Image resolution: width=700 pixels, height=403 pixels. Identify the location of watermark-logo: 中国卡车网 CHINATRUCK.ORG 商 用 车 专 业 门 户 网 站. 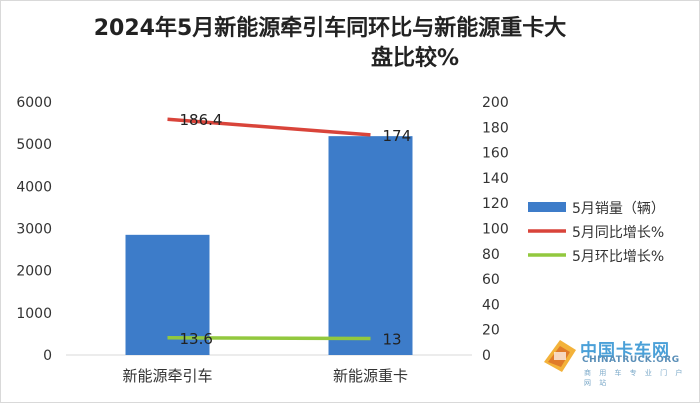
(615, 358).